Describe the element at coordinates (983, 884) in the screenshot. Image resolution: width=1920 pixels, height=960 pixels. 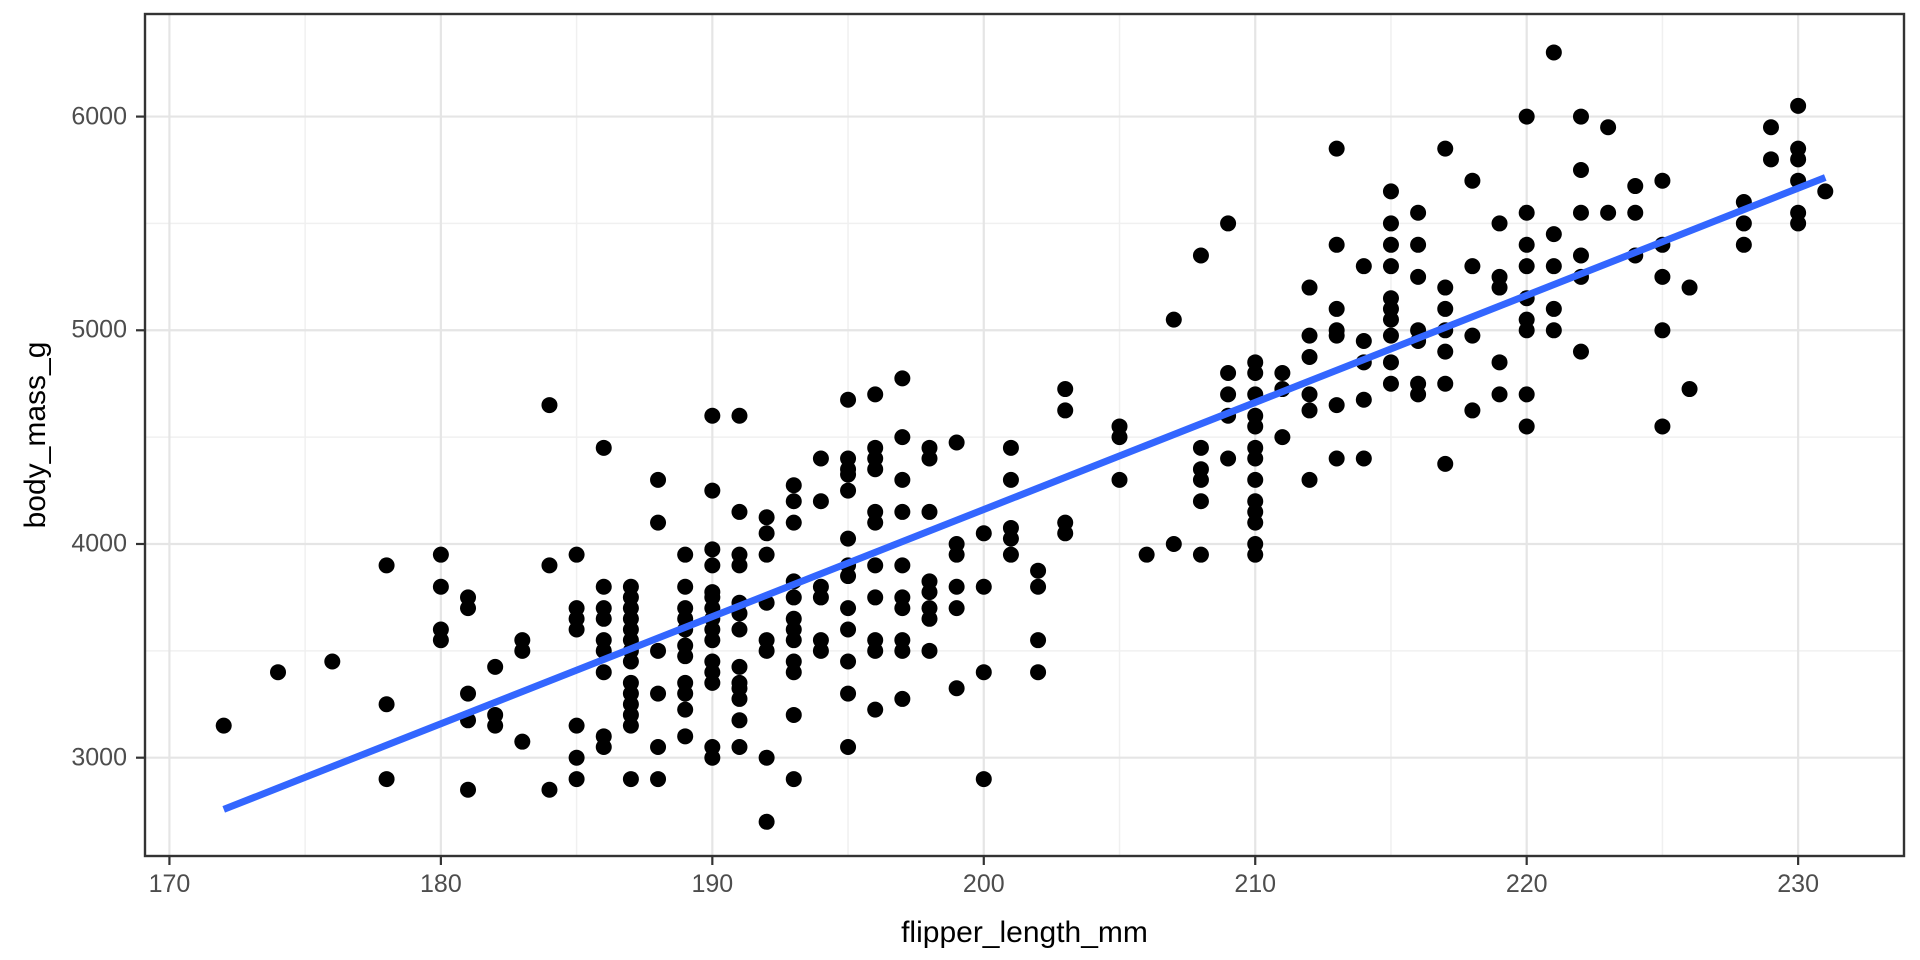
I see `x-tick-label: 200` at that location.